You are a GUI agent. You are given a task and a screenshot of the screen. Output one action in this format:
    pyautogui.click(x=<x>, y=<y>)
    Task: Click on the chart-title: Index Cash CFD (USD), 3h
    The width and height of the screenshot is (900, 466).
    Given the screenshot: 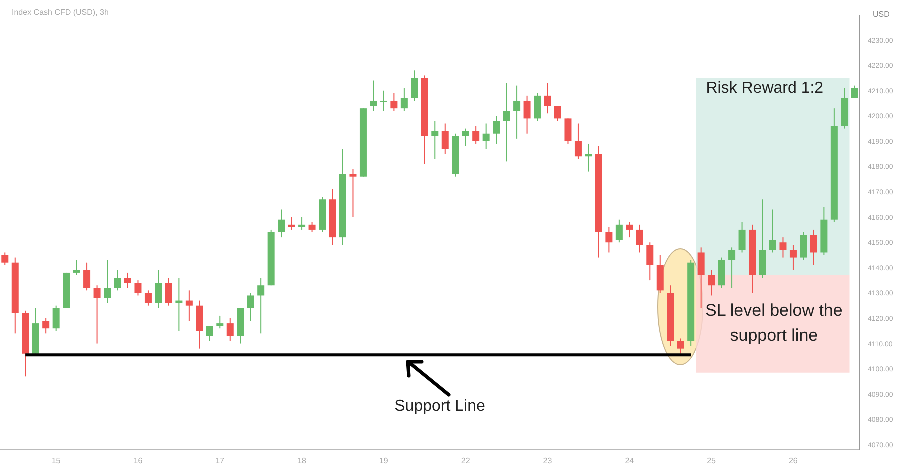 What is the action you would take?
    pyautogui.click(x=60, y=12)
    